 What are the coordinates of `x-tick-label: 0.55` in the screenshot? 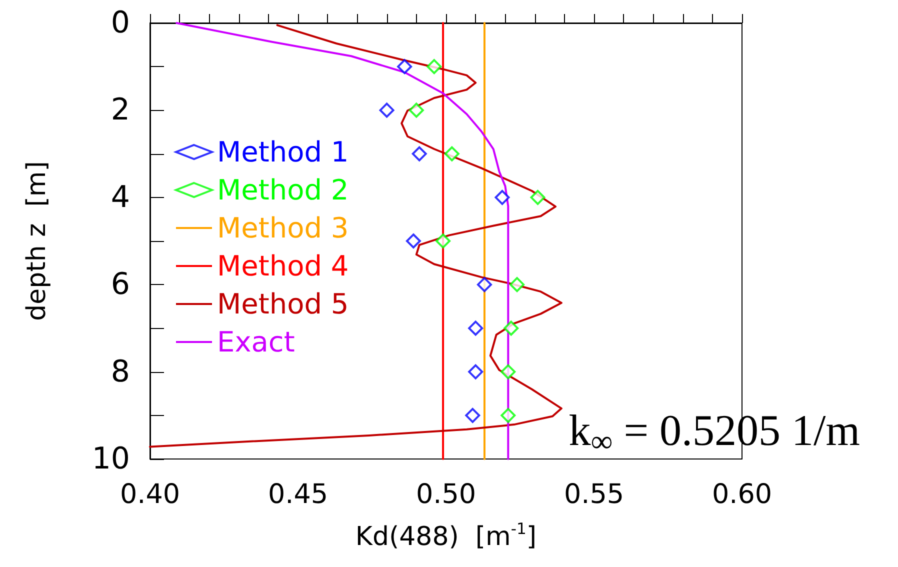 It's located at (594, 494).